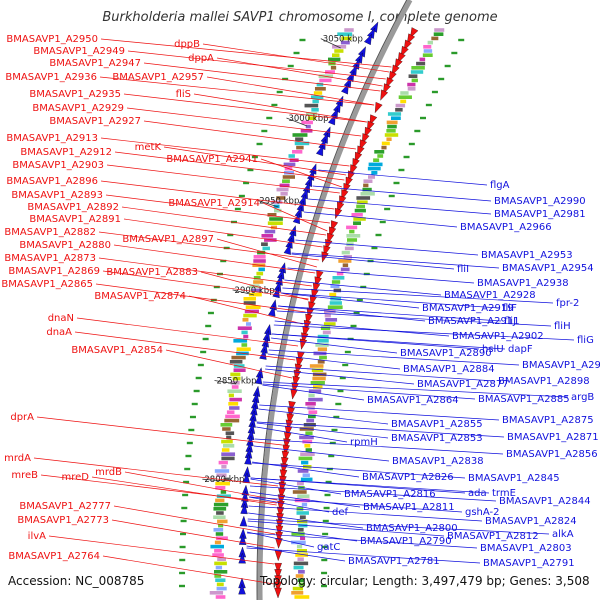 This screenshot has width=600, height=600. What do you see at coordinates (413, 400) in the screenshot?
I see `right-gene-label: BMASAVP1_A2864` at bounding box center [413, 400].